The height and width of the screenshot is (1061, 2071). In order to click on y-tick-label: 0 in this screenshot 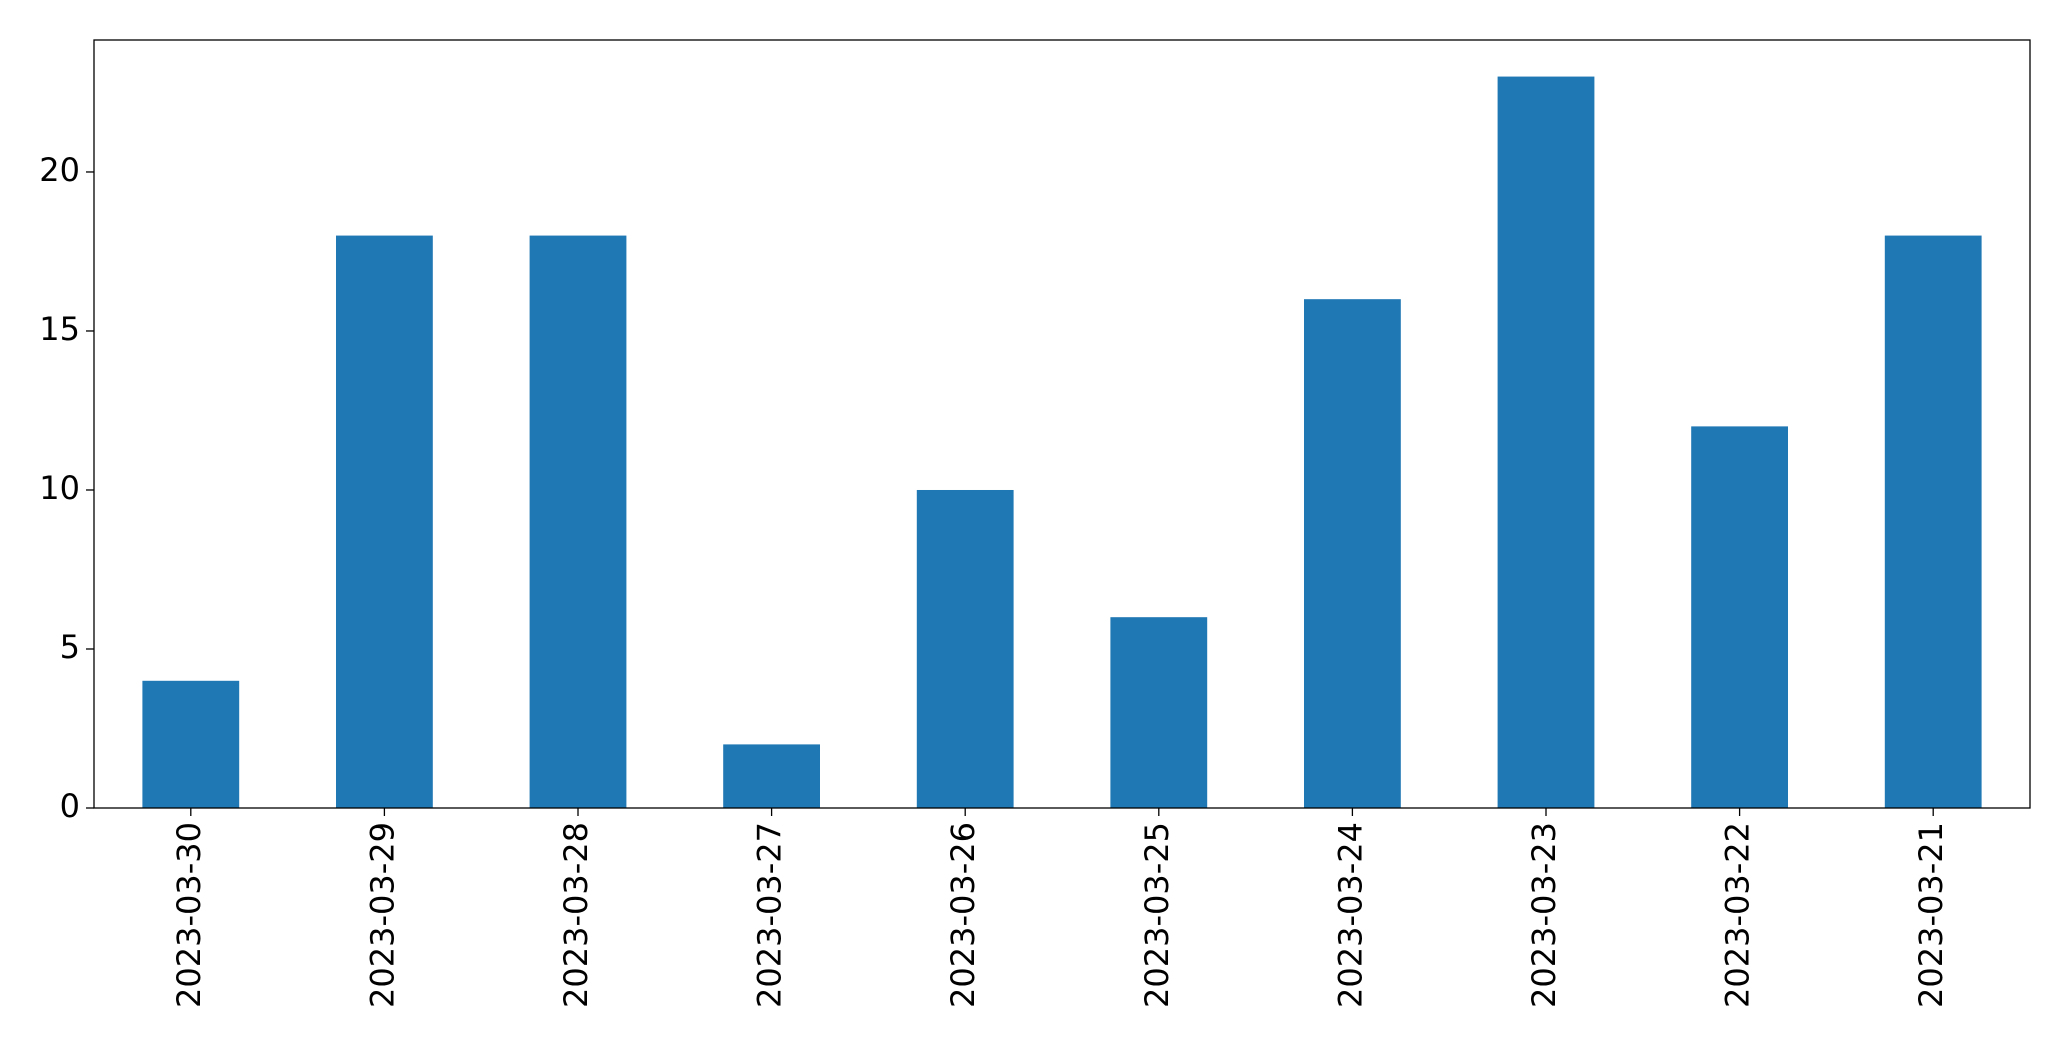, I will do `click(70, 806)`.